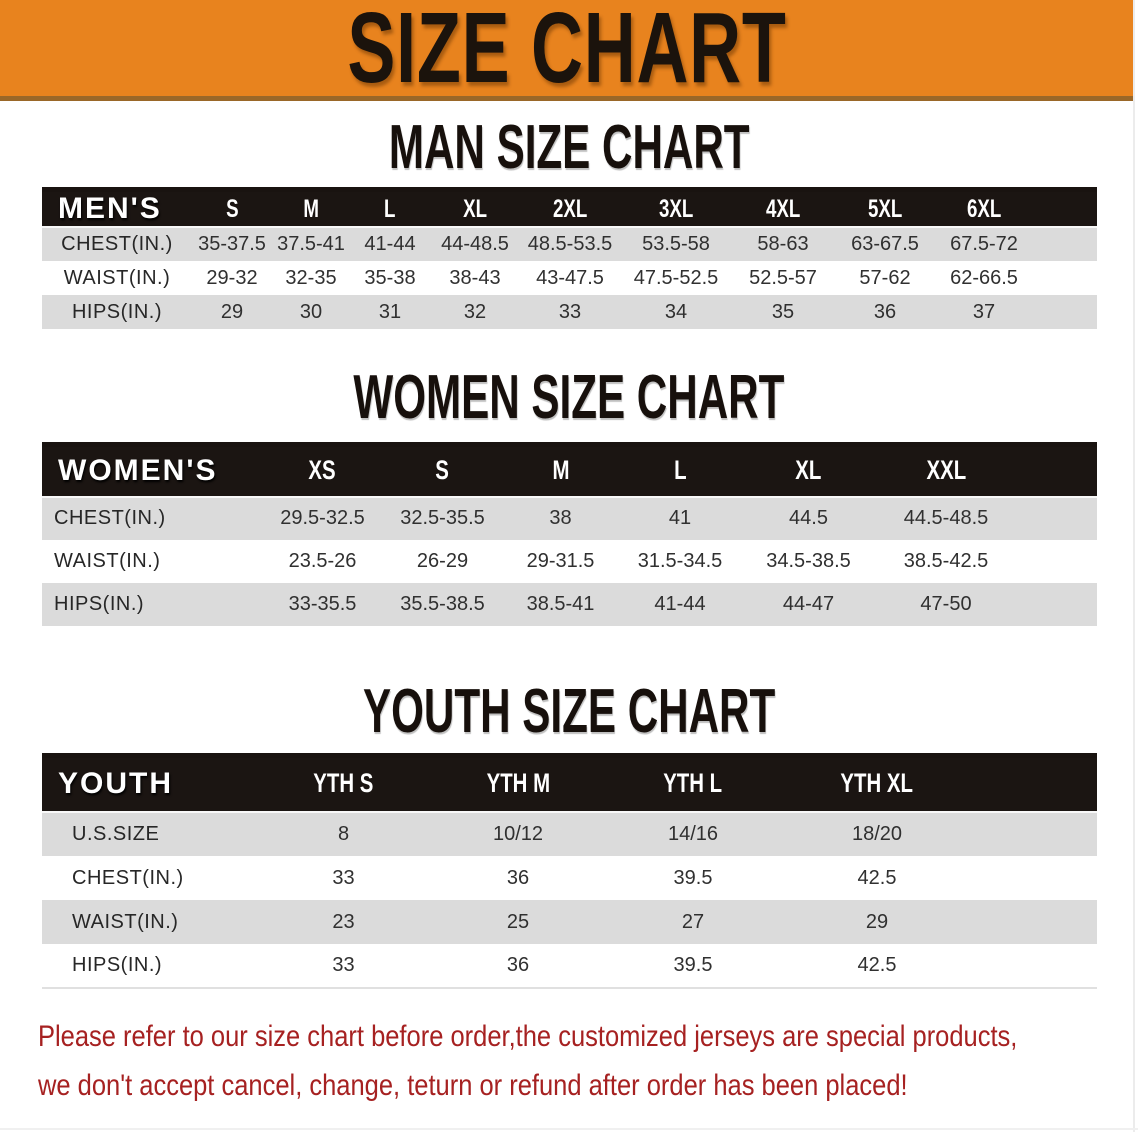  What do you see at coordinates (311, 312) in the screenshot?
I see `size-cell: 30` at bounding box center [311, 312].